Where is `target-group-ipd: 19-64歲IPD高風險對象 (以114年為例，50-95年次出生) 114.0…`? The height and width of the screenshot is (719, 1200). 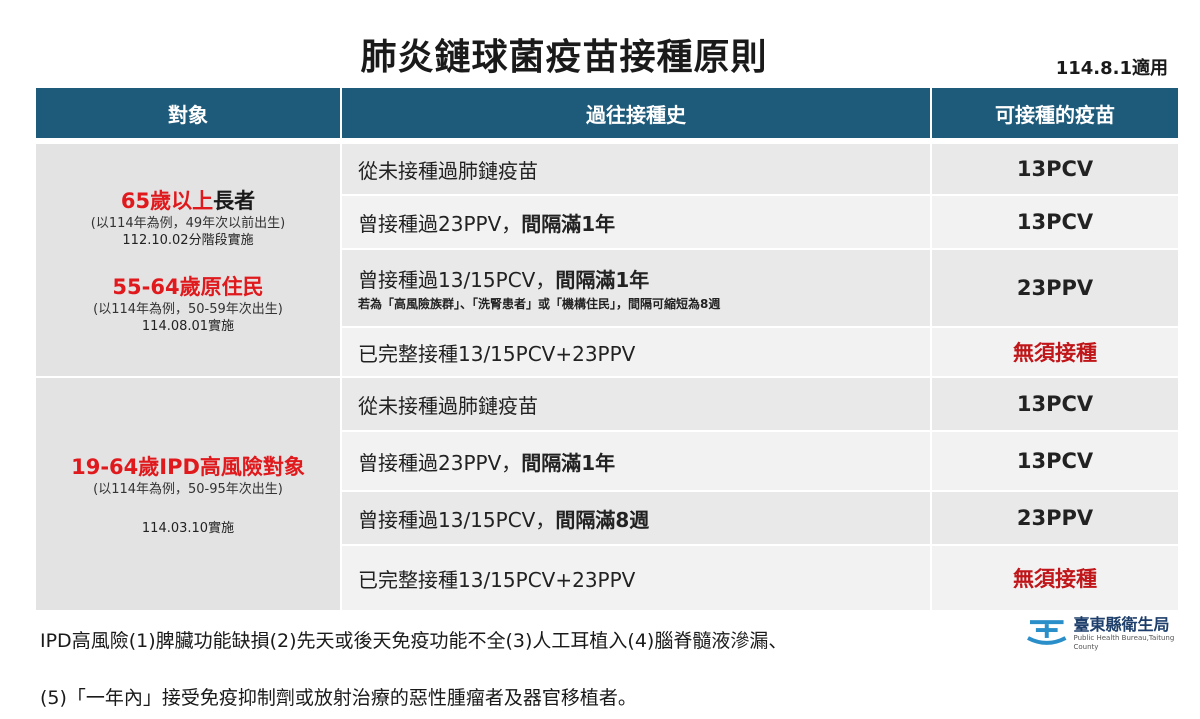
target-group-ipd: 19-64歲IPD高風險對象 (以114年為例，50-95年次出生) 114.0… is located at coordinates (188, 494).